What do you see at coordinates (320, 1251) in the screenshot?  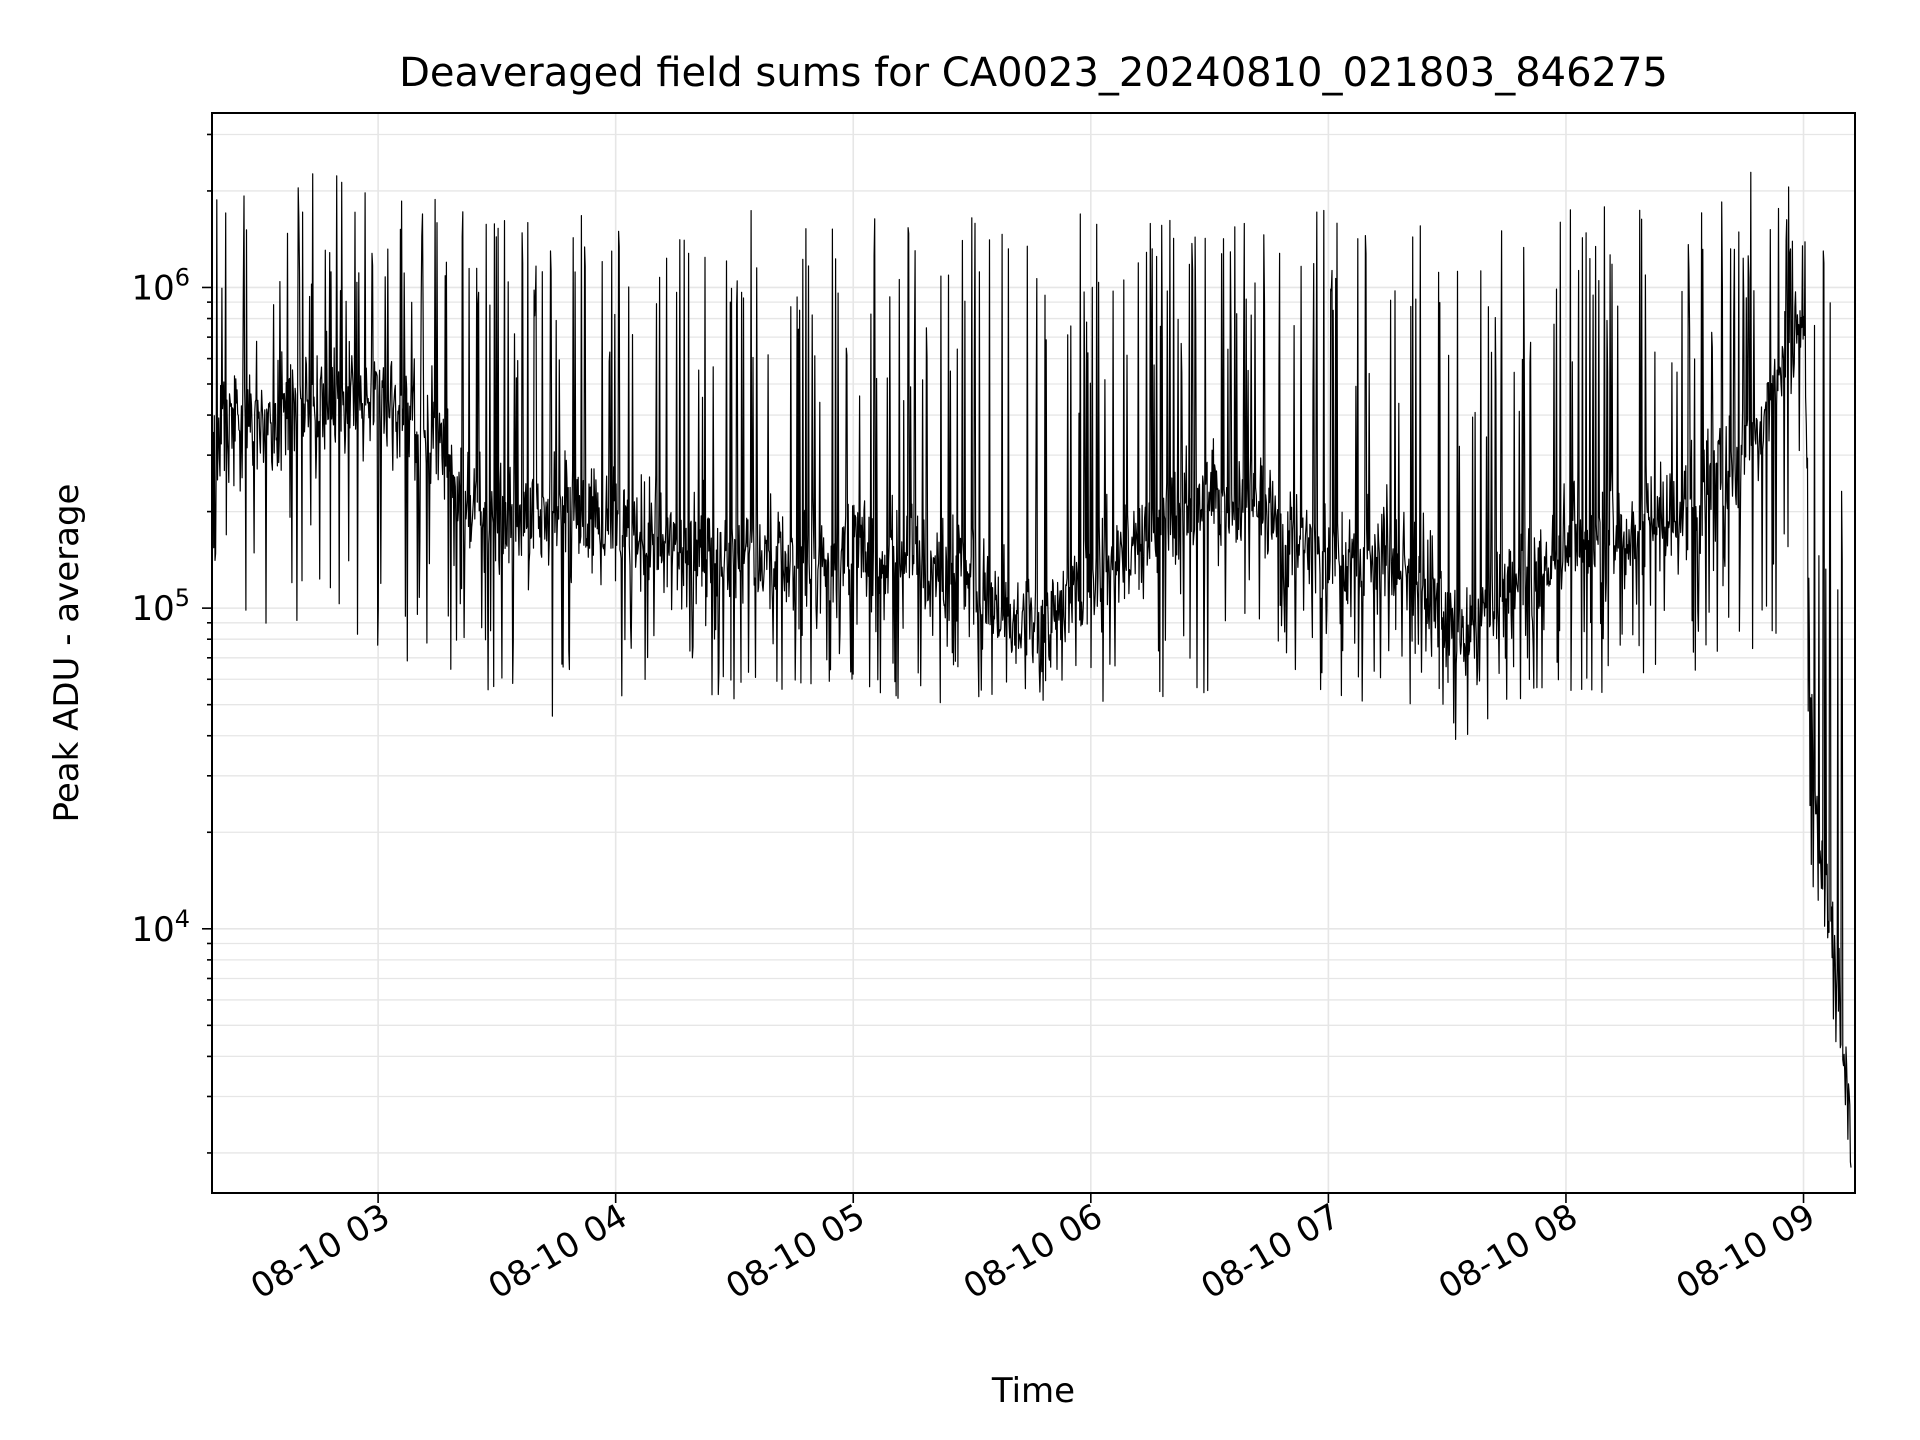 I see `x-tick-label: 08-10 03` at bounding box center [320, 1251].